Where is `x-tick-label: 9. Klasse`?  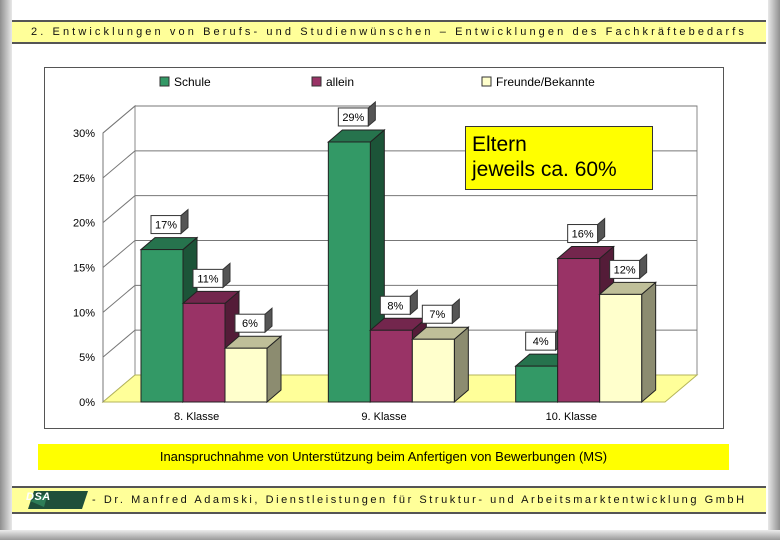
x-tick-label: 9. Klasse is located at coordinates (383, 417).